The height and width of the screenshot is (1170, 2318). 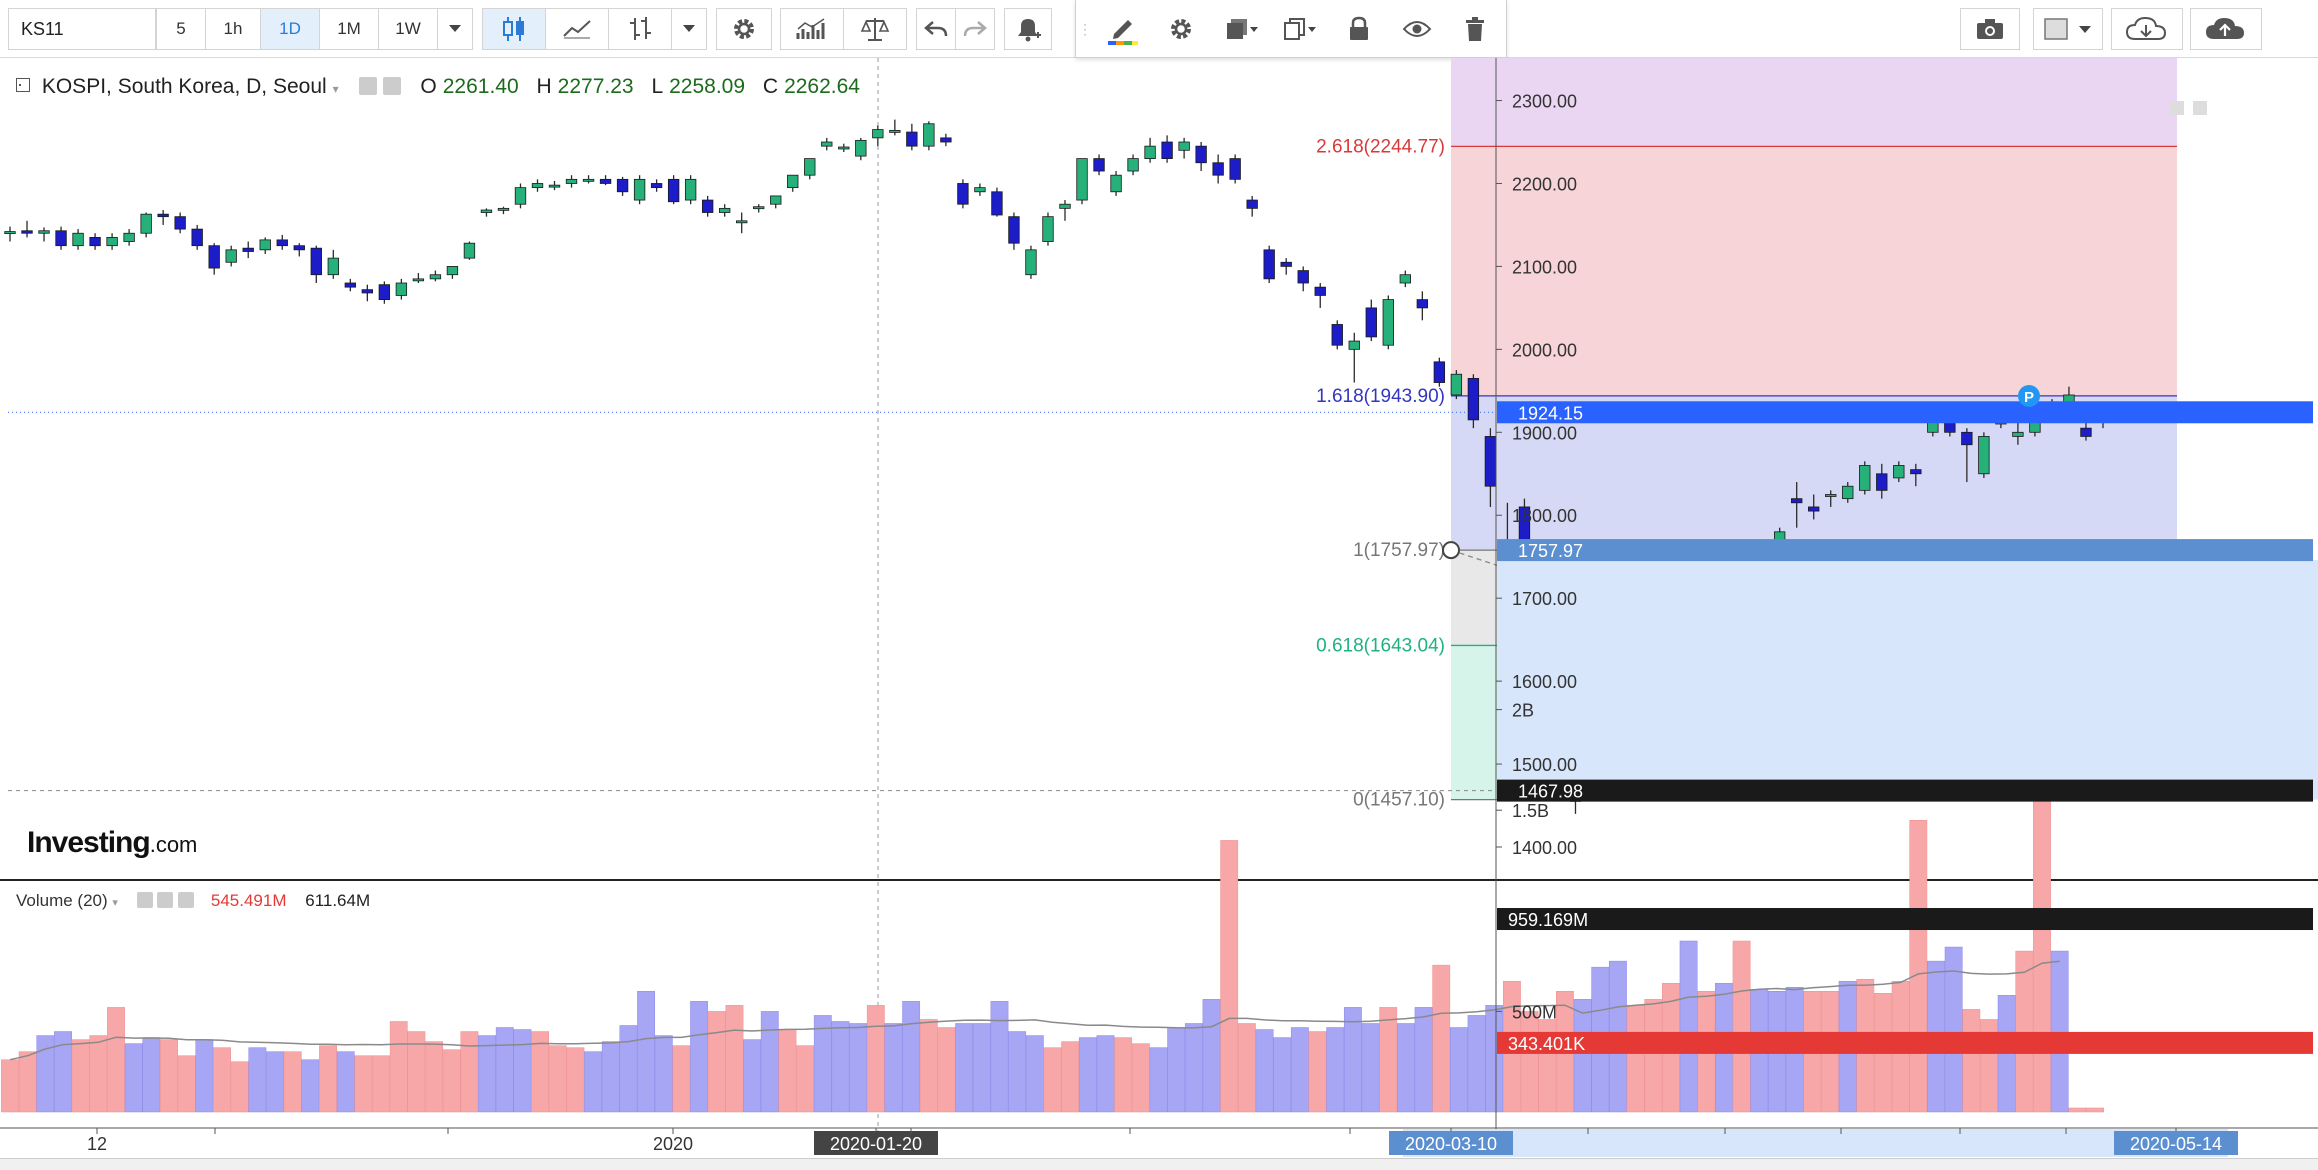 I want to click on legend-dropdown-icon: ▾, so click(x=335, y=89).